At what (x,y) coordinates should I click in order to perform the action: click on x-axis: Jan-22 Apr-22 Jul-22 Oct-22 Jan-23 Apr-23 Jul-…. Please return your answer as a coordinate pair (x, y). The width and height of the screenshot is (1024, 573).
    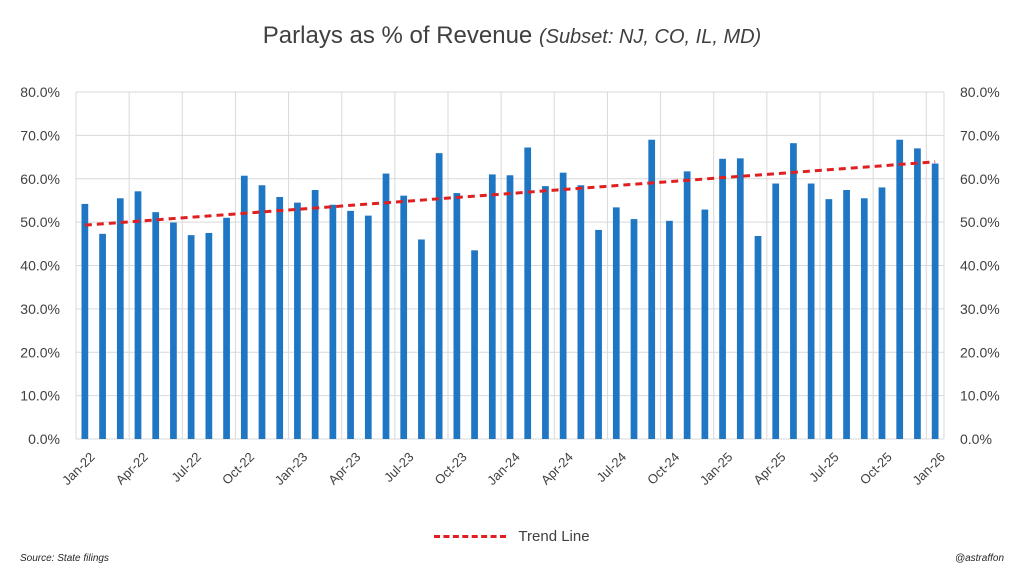
    Looking at the image, I should click on (503, 468).